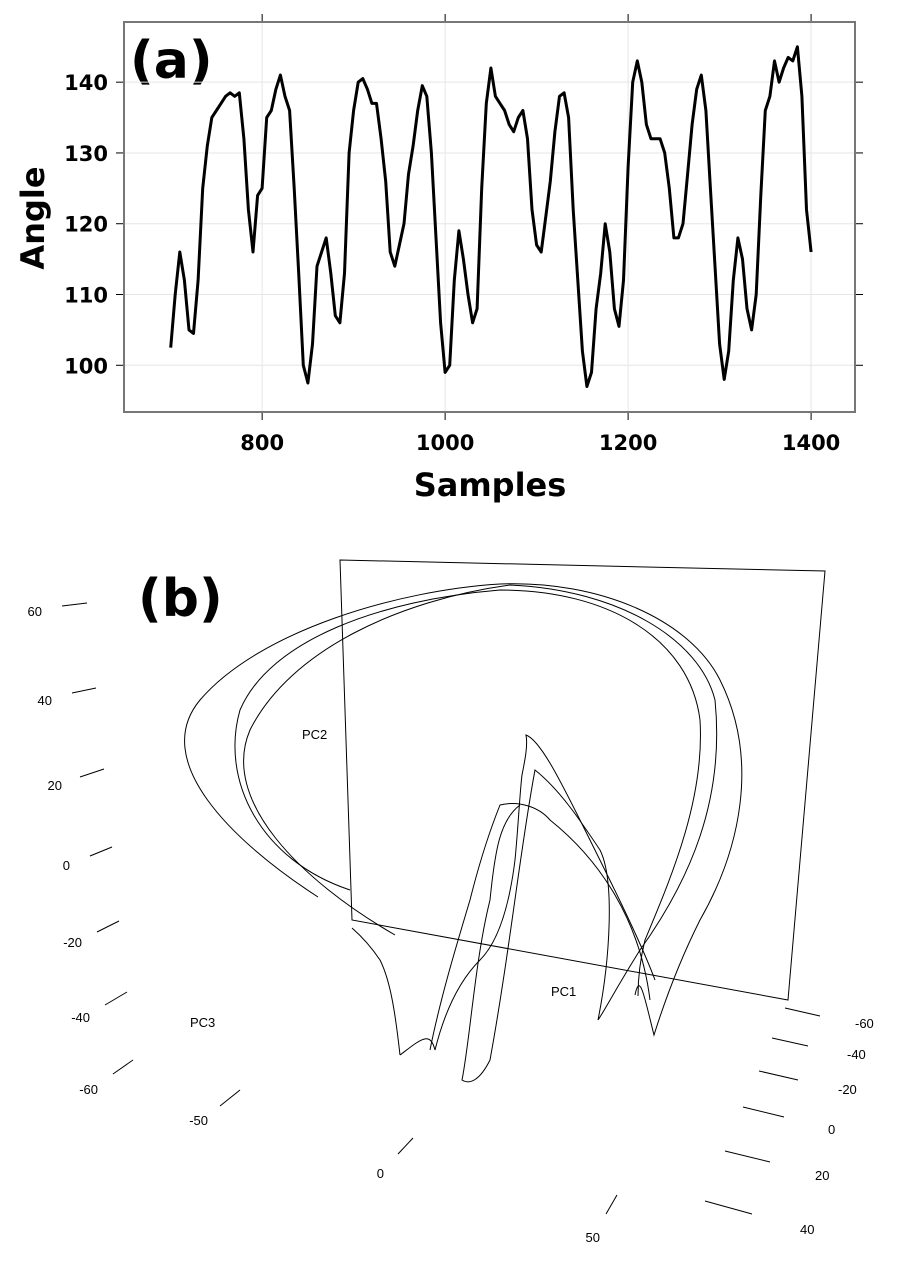  What do you see at coordinates (811, 443) in the screenshot?
I see `x-tick-label: 1400` at bounding box center [811, 443].